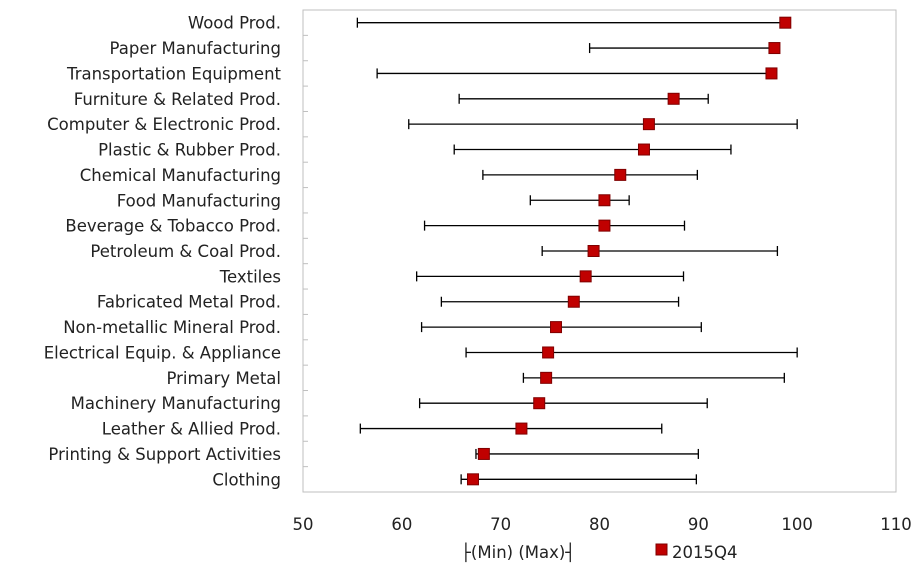 This screenshot has width=917, height=567. I want to click on category-label: Fabricated Metal Prod., so click(189, 302).